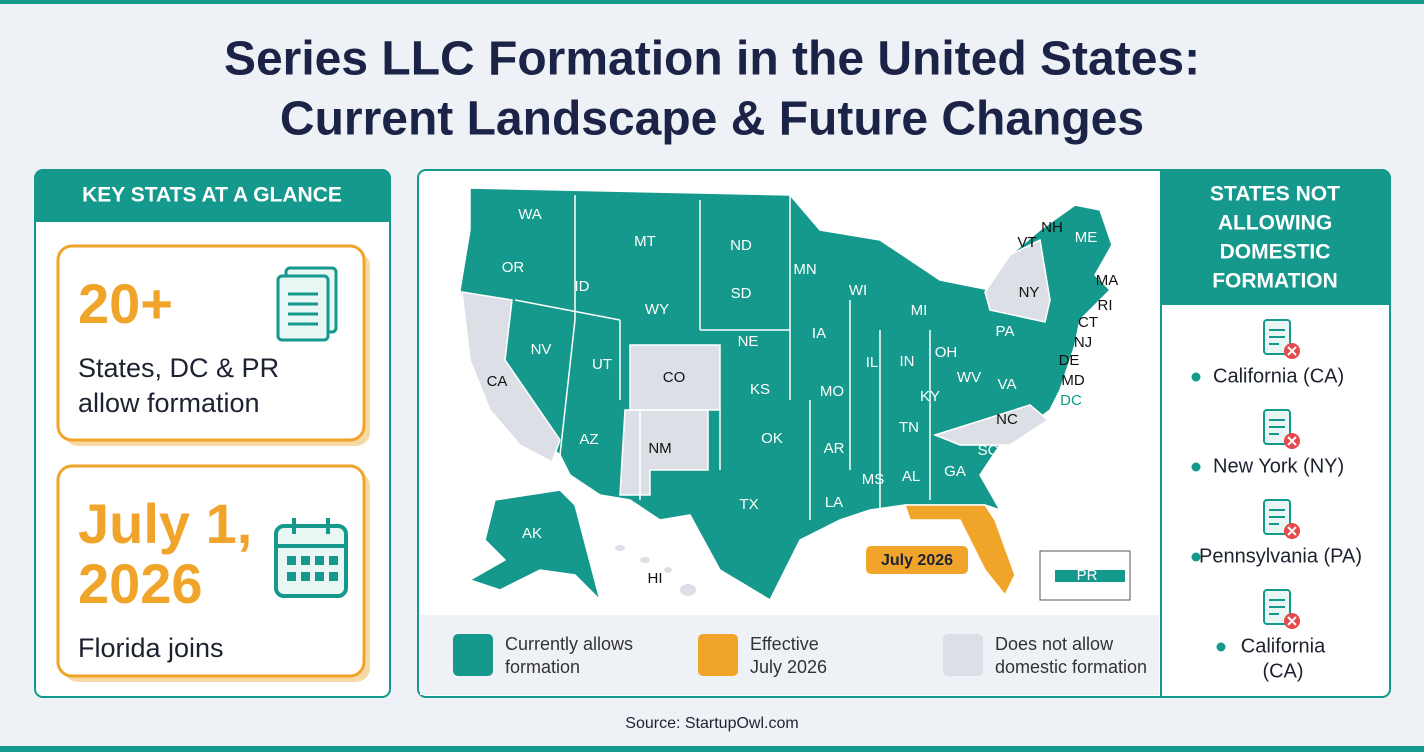  What do you see at coordinates (1107, 280) in the screenshot?
I see `state-label: MA` at bounding box center [1107, 280].